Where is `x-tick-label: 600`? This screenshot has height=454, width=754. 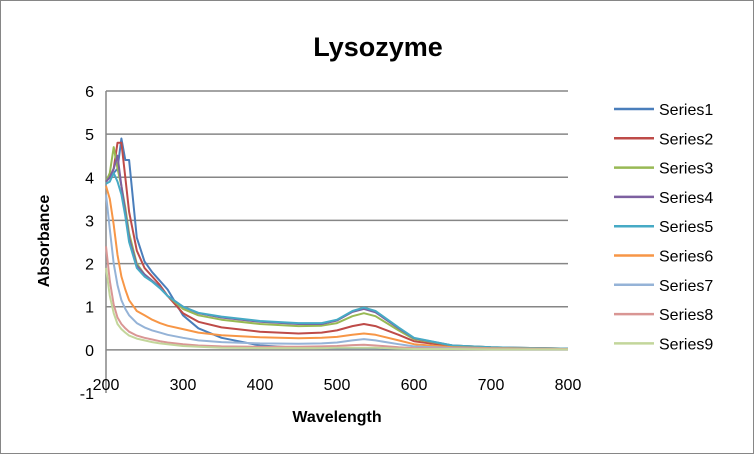 x-tick-label: 600 is located at coordinates (414, 385).